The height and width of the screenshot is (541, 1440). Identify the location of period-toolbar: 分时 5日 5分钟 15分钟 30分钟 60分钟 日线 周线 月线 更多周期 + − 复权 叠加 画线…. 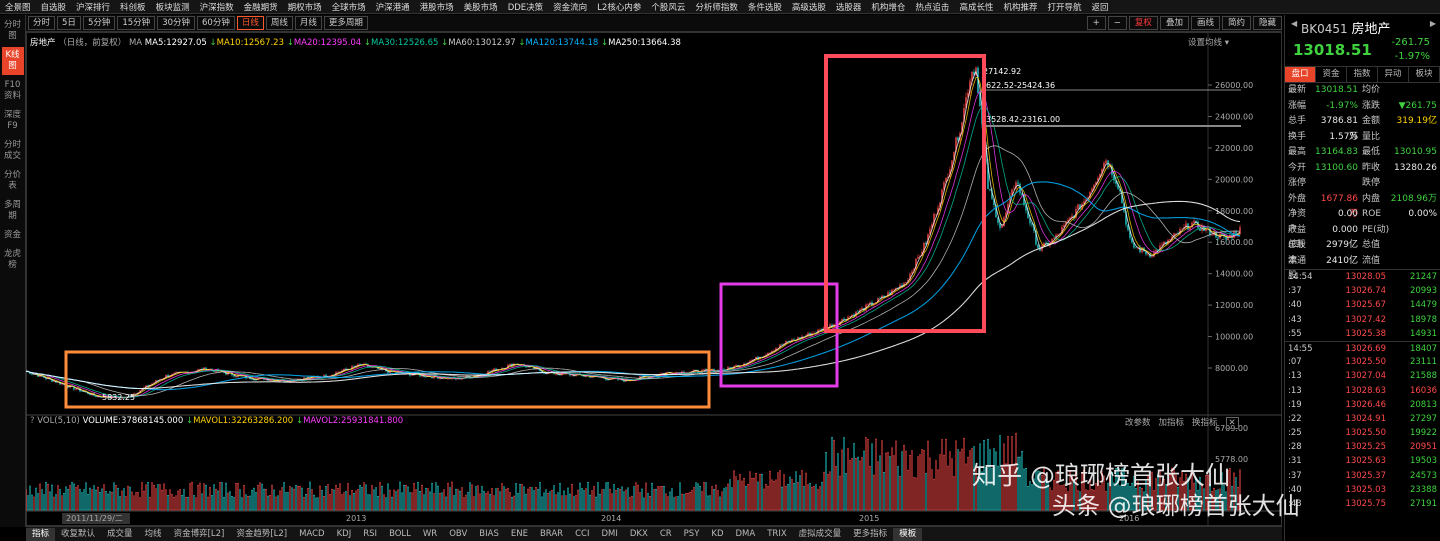
(654, 23).